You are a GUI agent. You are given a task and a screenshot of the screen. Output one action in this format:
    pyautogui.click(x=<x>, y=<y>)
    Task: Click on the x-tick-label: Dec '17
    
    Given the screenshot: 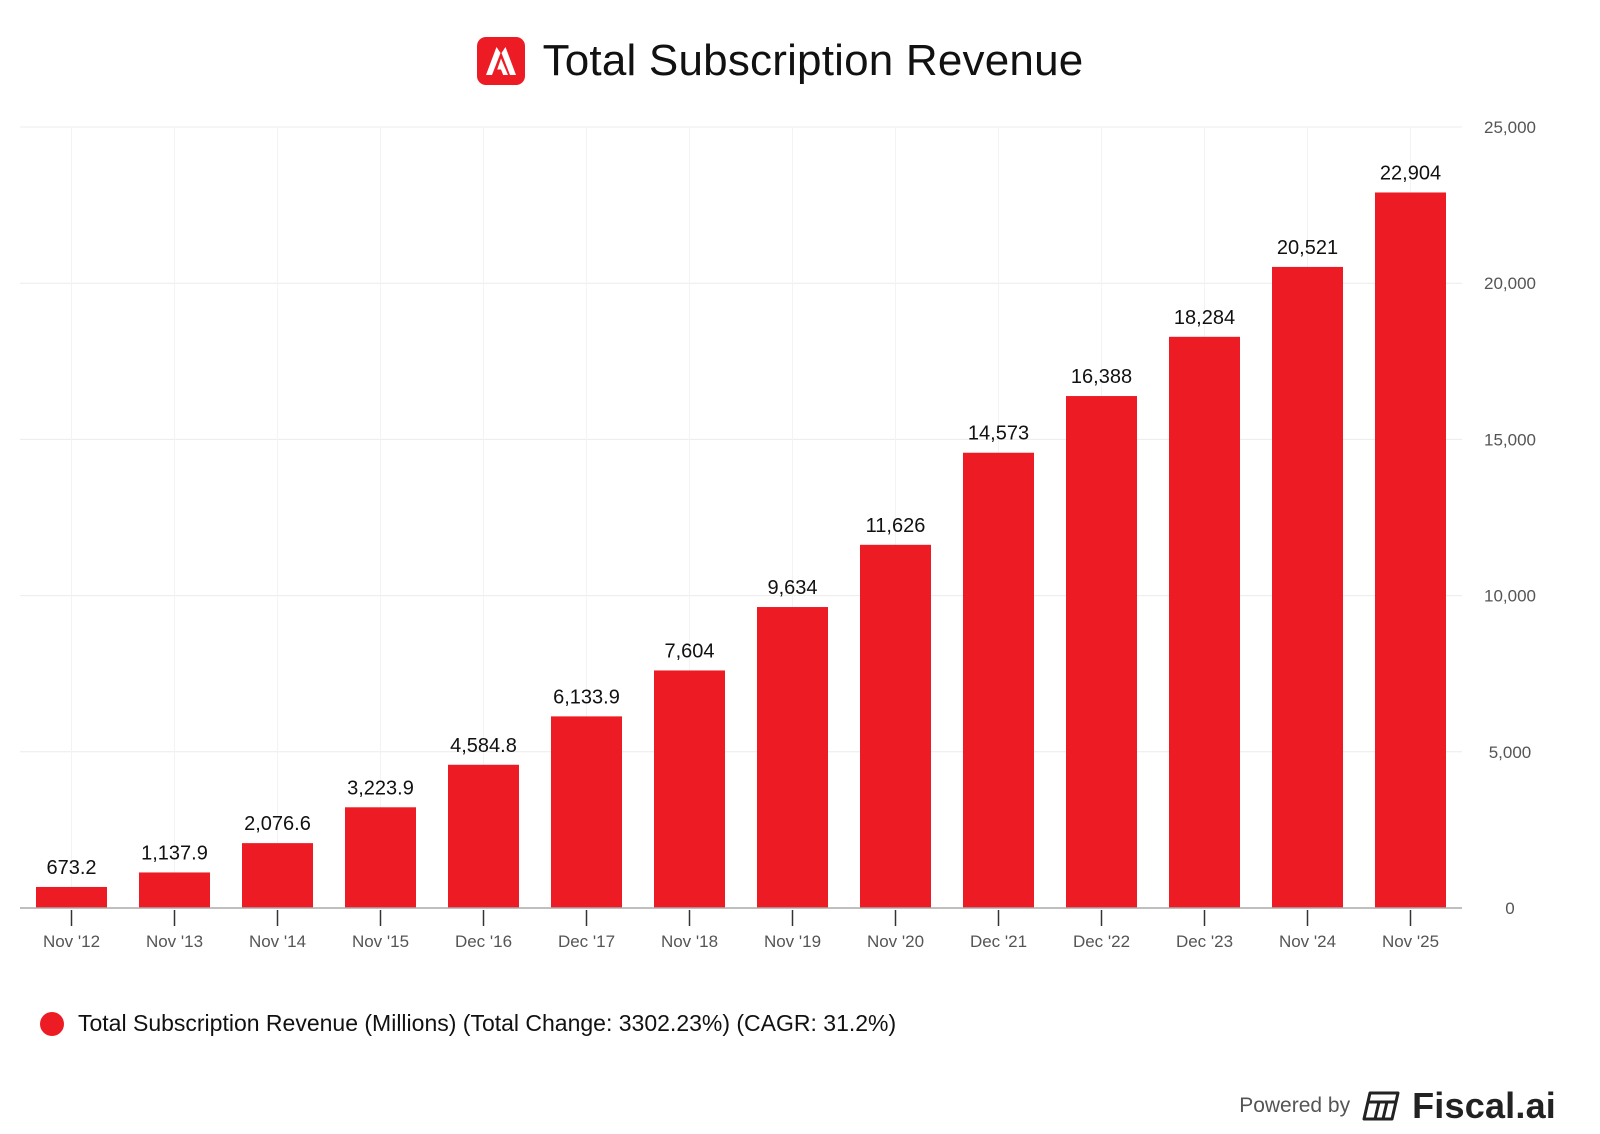 What is the action you would take?
    pyautogui.click(x=586, y=941)
    